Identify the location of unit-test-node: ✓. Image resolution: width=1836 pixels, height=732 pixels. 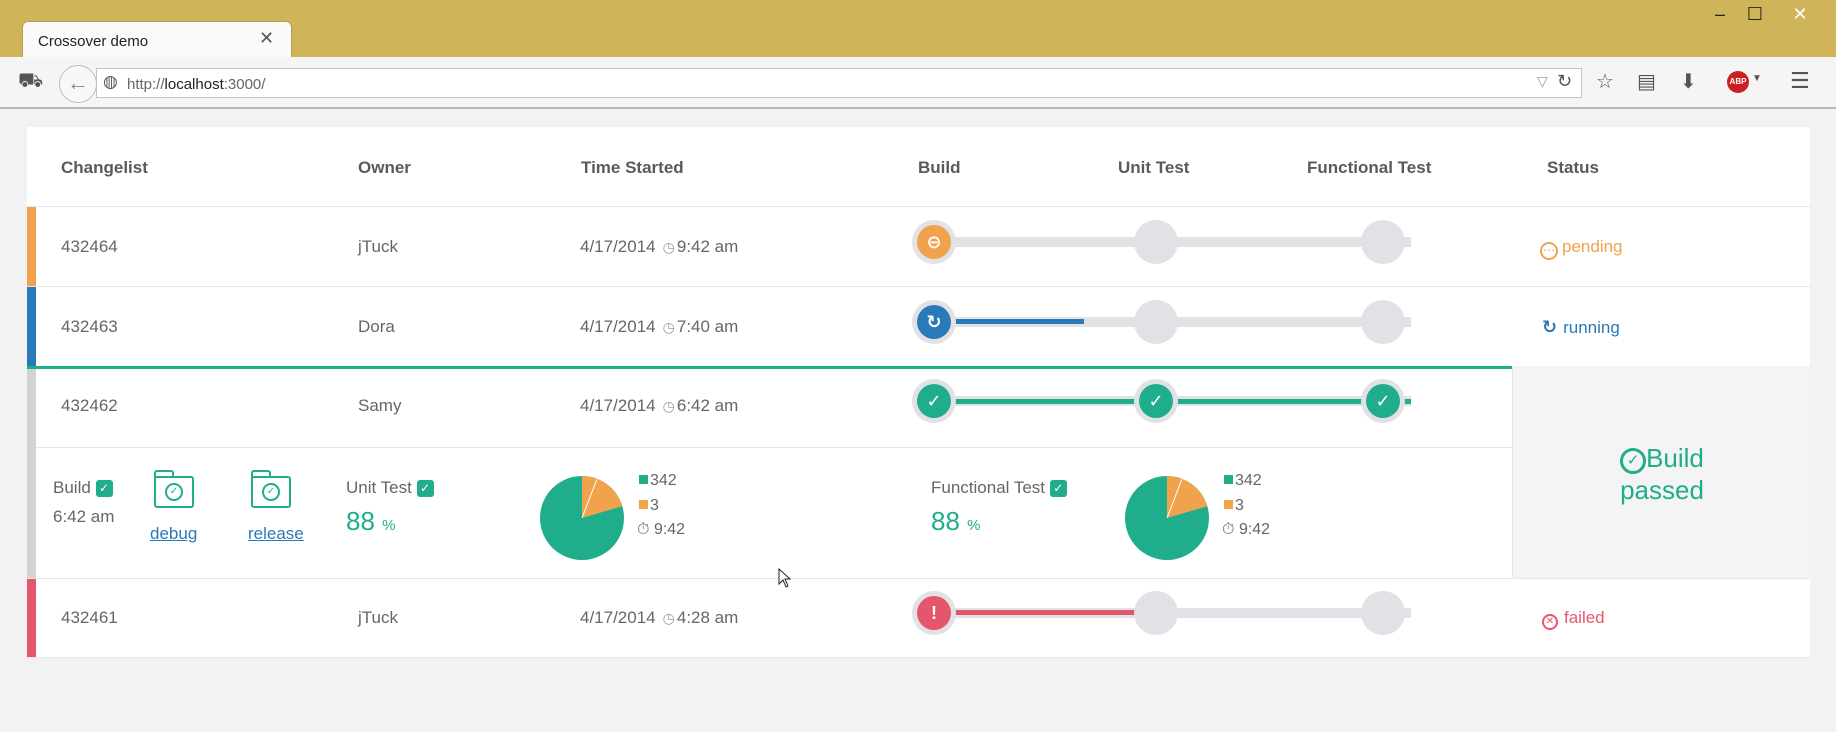
(1156, 401).